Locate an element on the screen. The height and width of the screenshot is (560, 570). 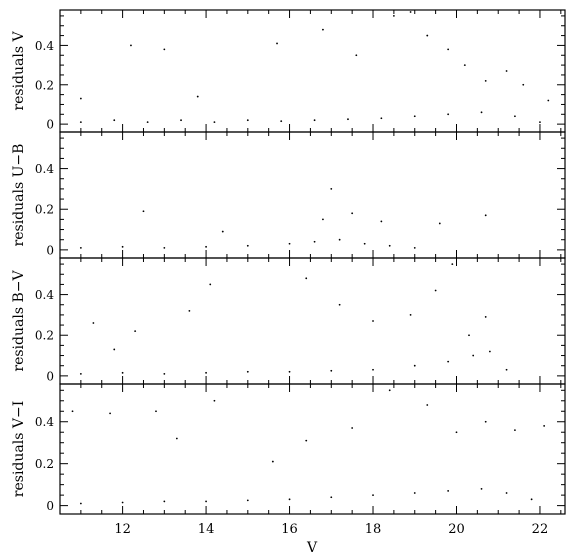
y-tick-label: 0.4 is located at coordinates (44, 295).